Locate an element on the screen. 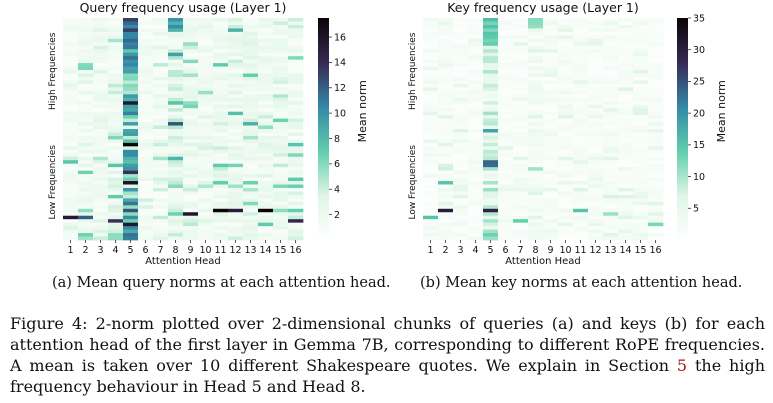 This screenshot has height=403, width=773. colorbar-tick-label: 12 is located at coordinates (340, 88).